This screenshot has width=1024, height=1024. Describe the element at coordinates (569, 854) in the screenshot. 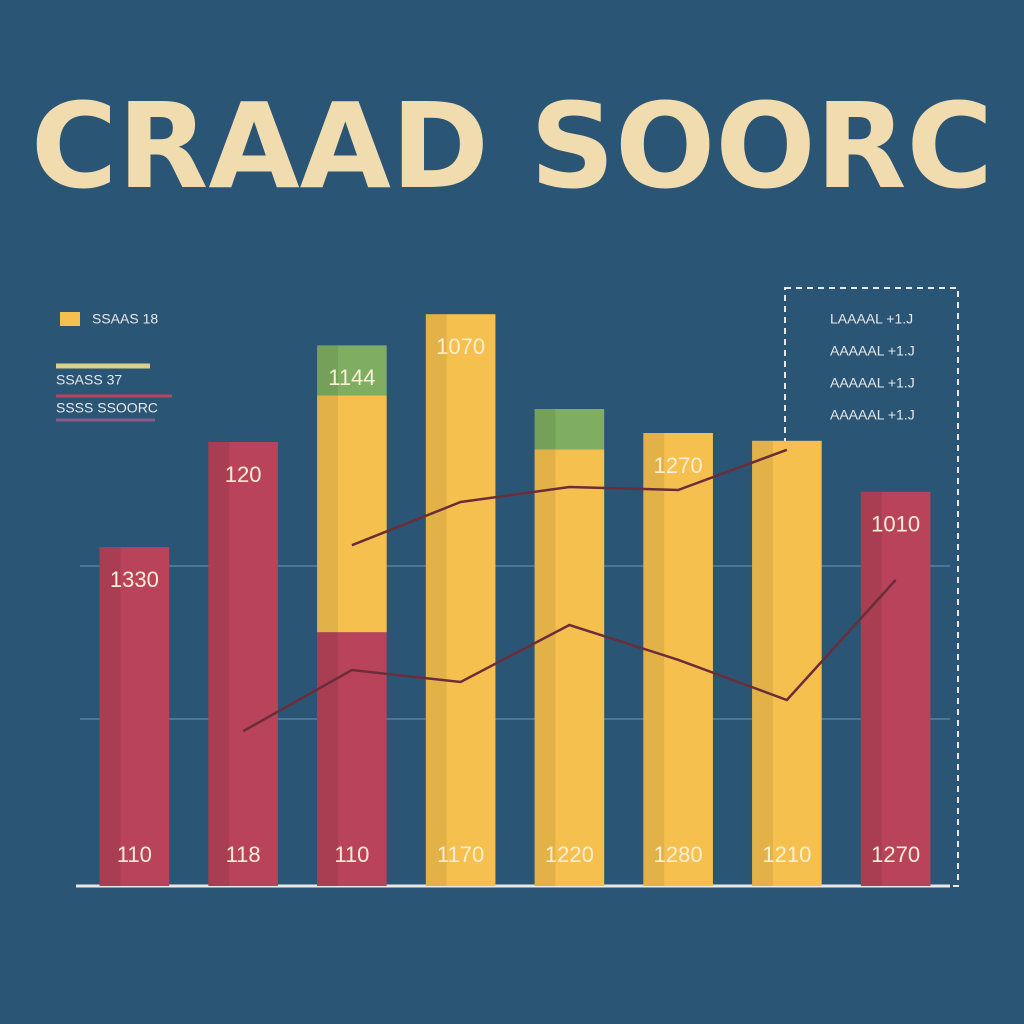

I see `bar-label: 1220` at that location.